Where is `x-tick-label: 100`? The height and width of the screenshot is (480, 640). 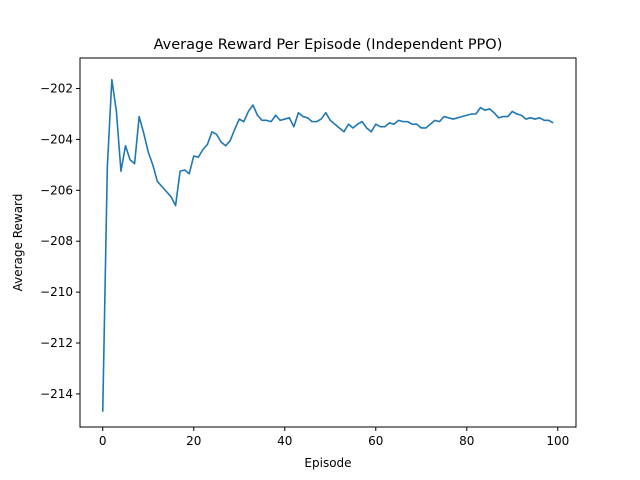 x-tick-label: 100 is located at coordinates (557, 441).